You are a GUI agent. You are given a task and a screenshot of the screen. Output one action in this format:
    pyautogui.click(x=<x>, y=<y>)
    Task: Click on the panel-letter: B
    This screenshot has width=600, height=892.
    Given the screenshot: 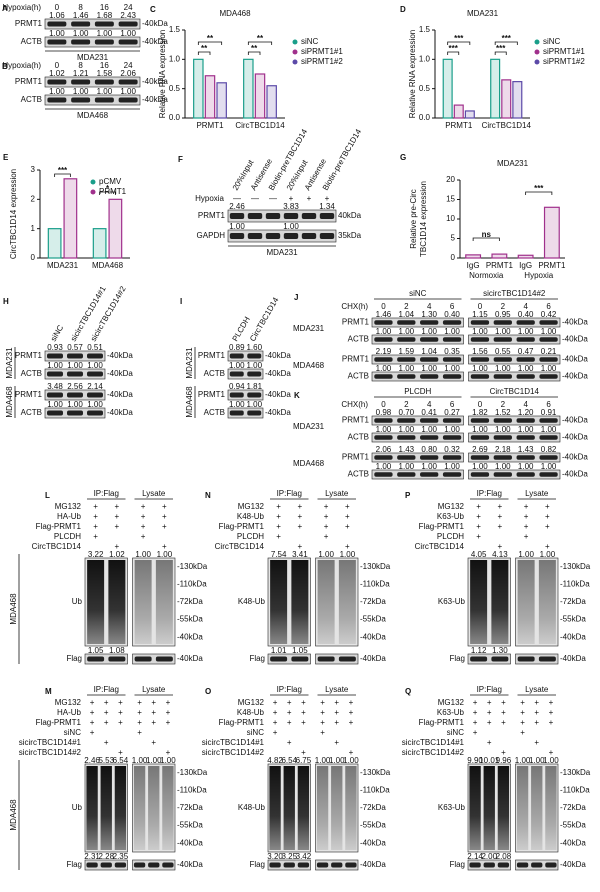 What is the action you would take?
    pyautogui.click(x=5, y=66)
    